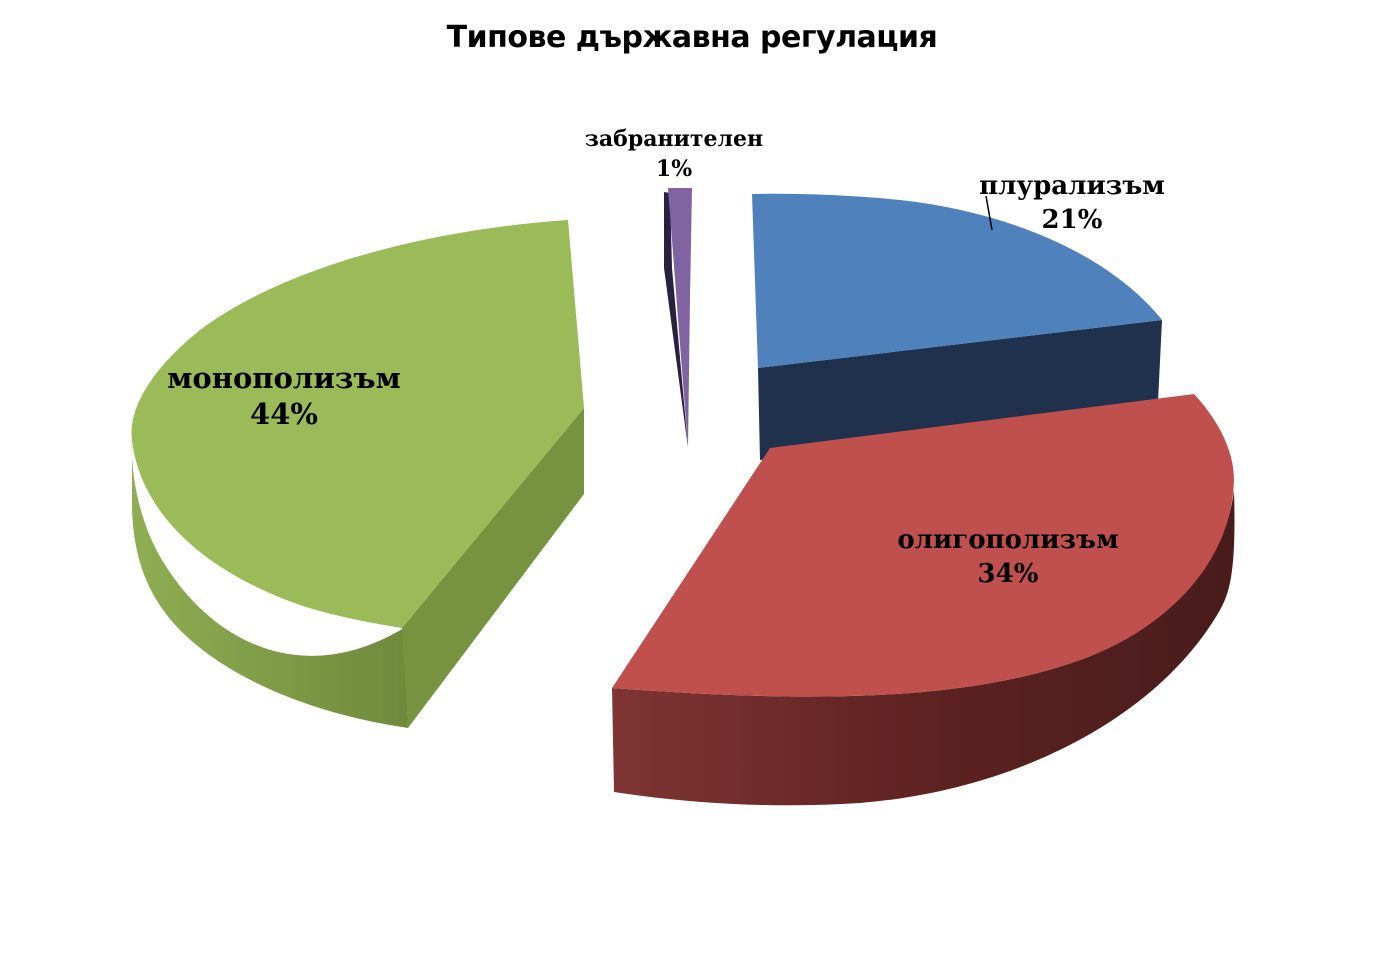 The width and height of the screenshot is (1384, 967). Describe the element at coordinates (269, 582) in the screenshot. I see `slice-side-монополизъм-front` at that location.